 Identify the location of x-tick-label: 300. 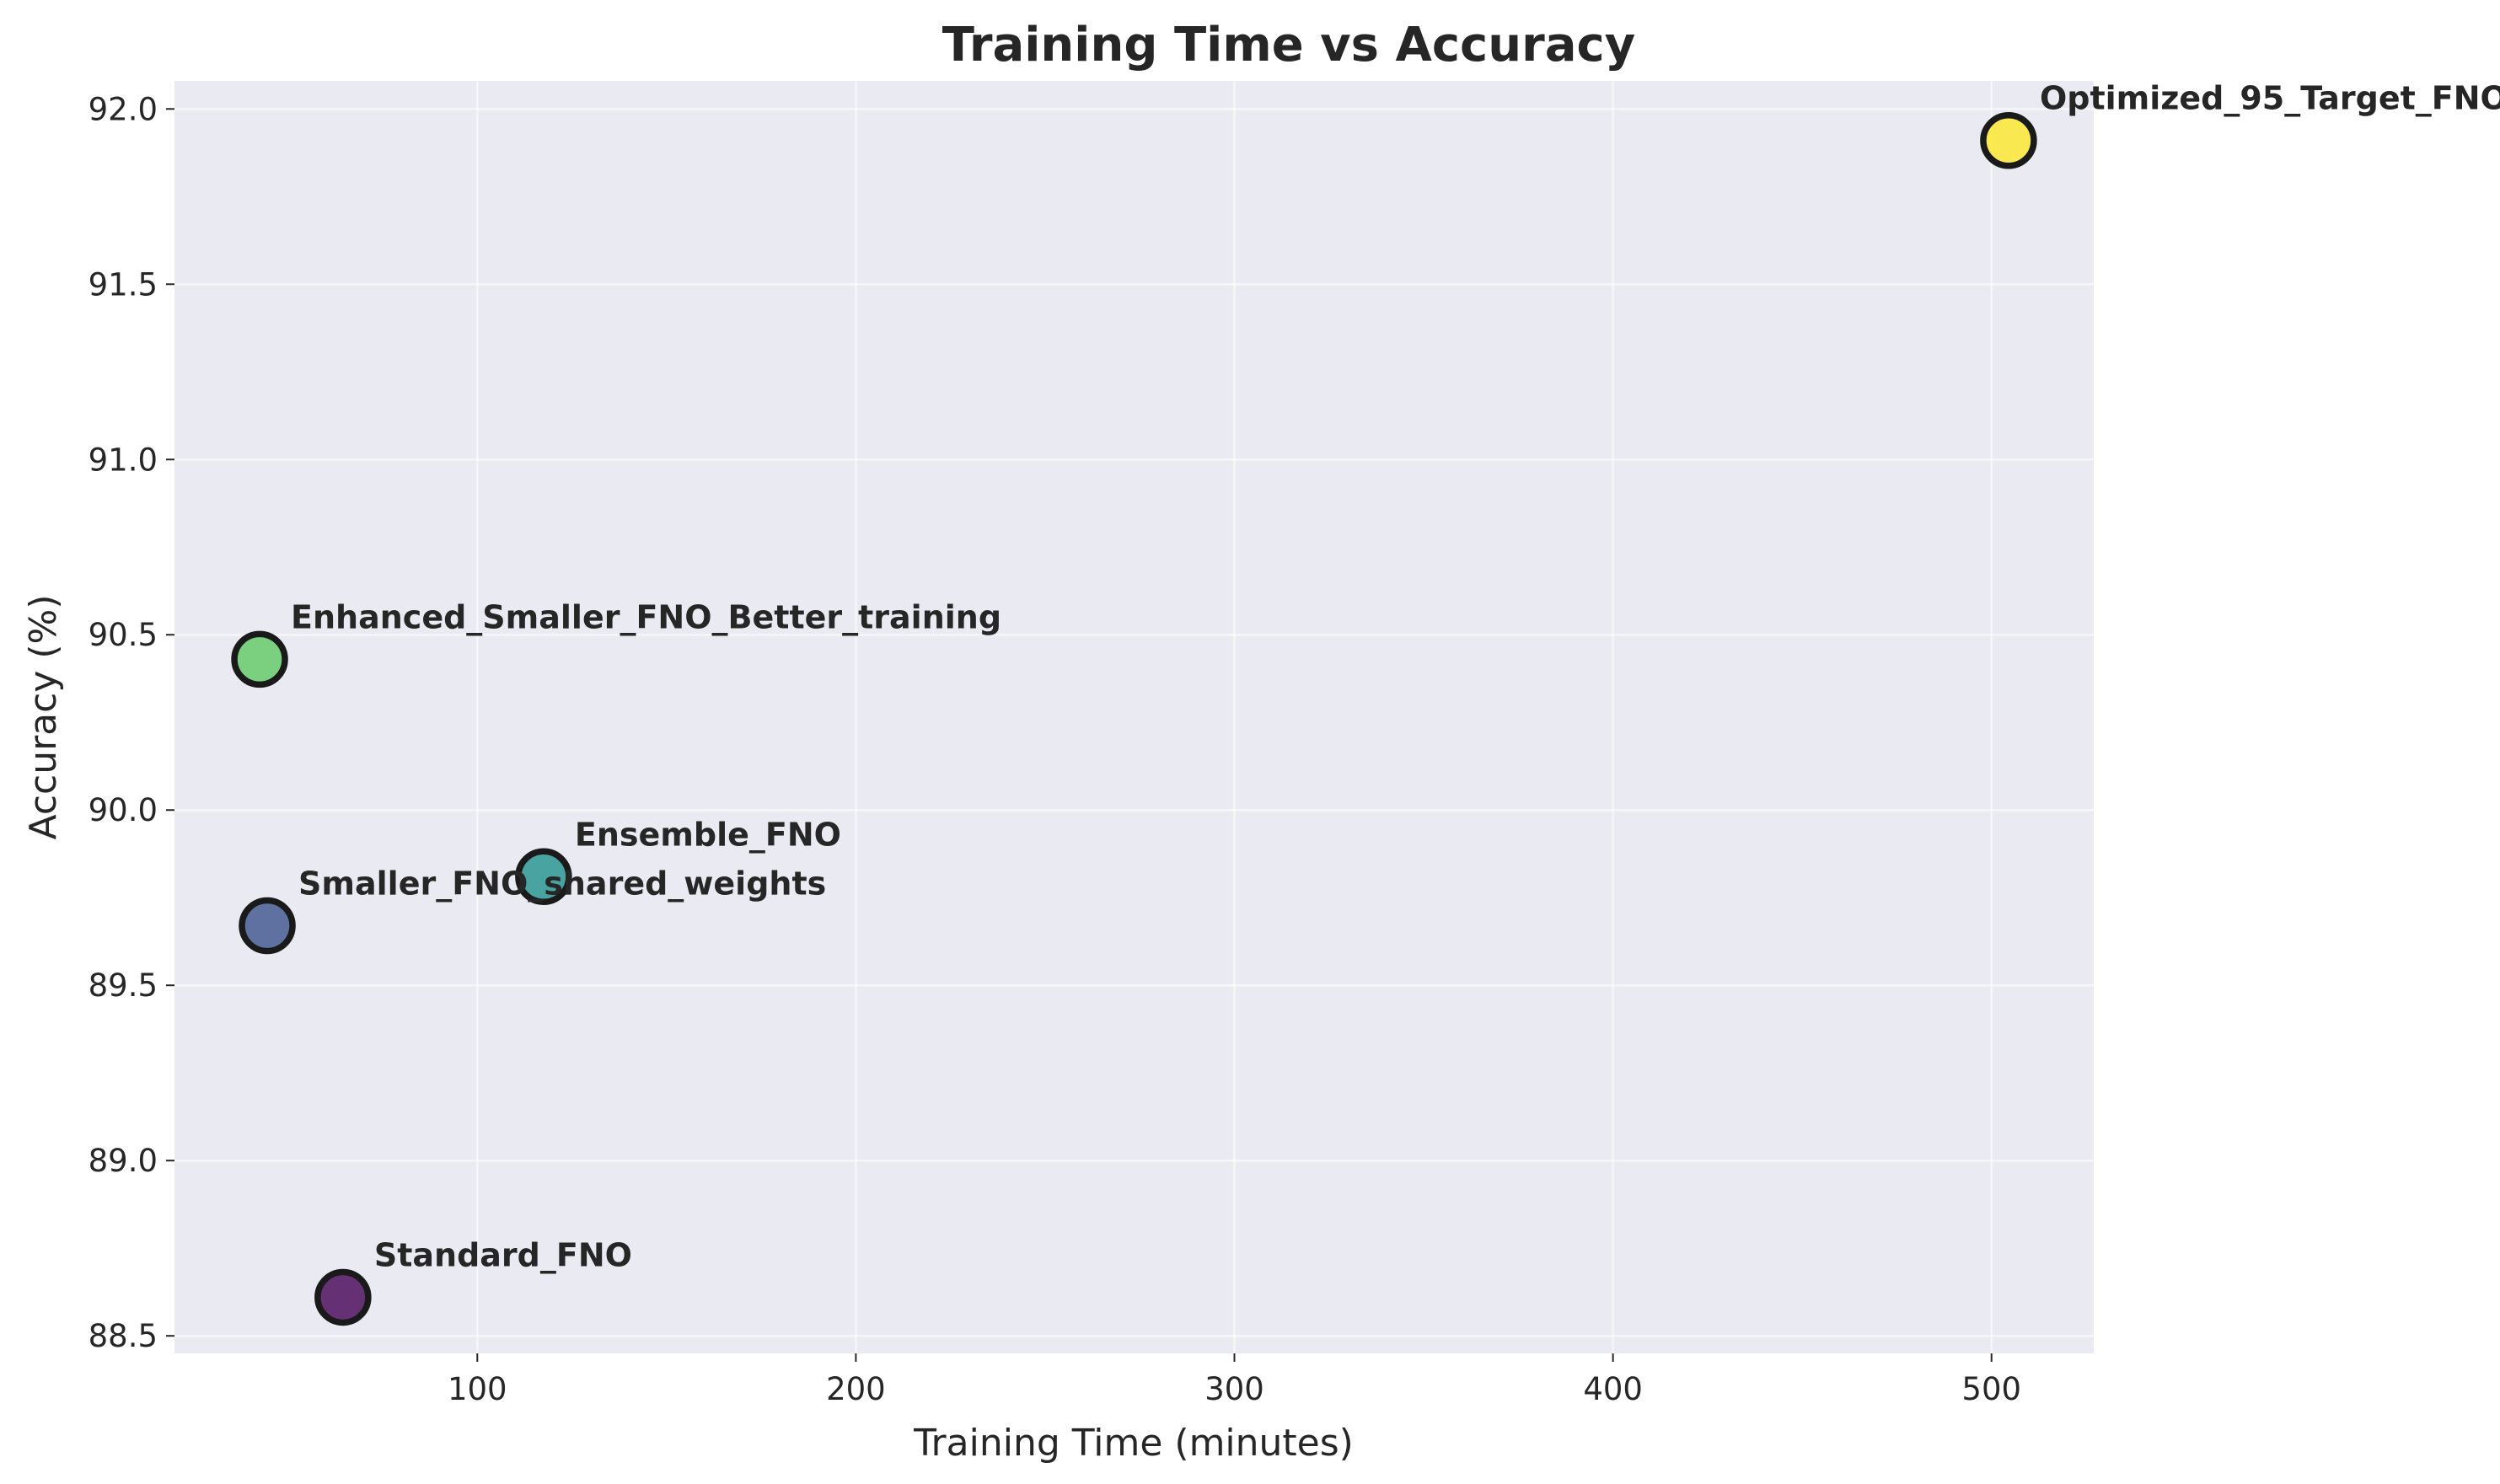
(1234, 1389).